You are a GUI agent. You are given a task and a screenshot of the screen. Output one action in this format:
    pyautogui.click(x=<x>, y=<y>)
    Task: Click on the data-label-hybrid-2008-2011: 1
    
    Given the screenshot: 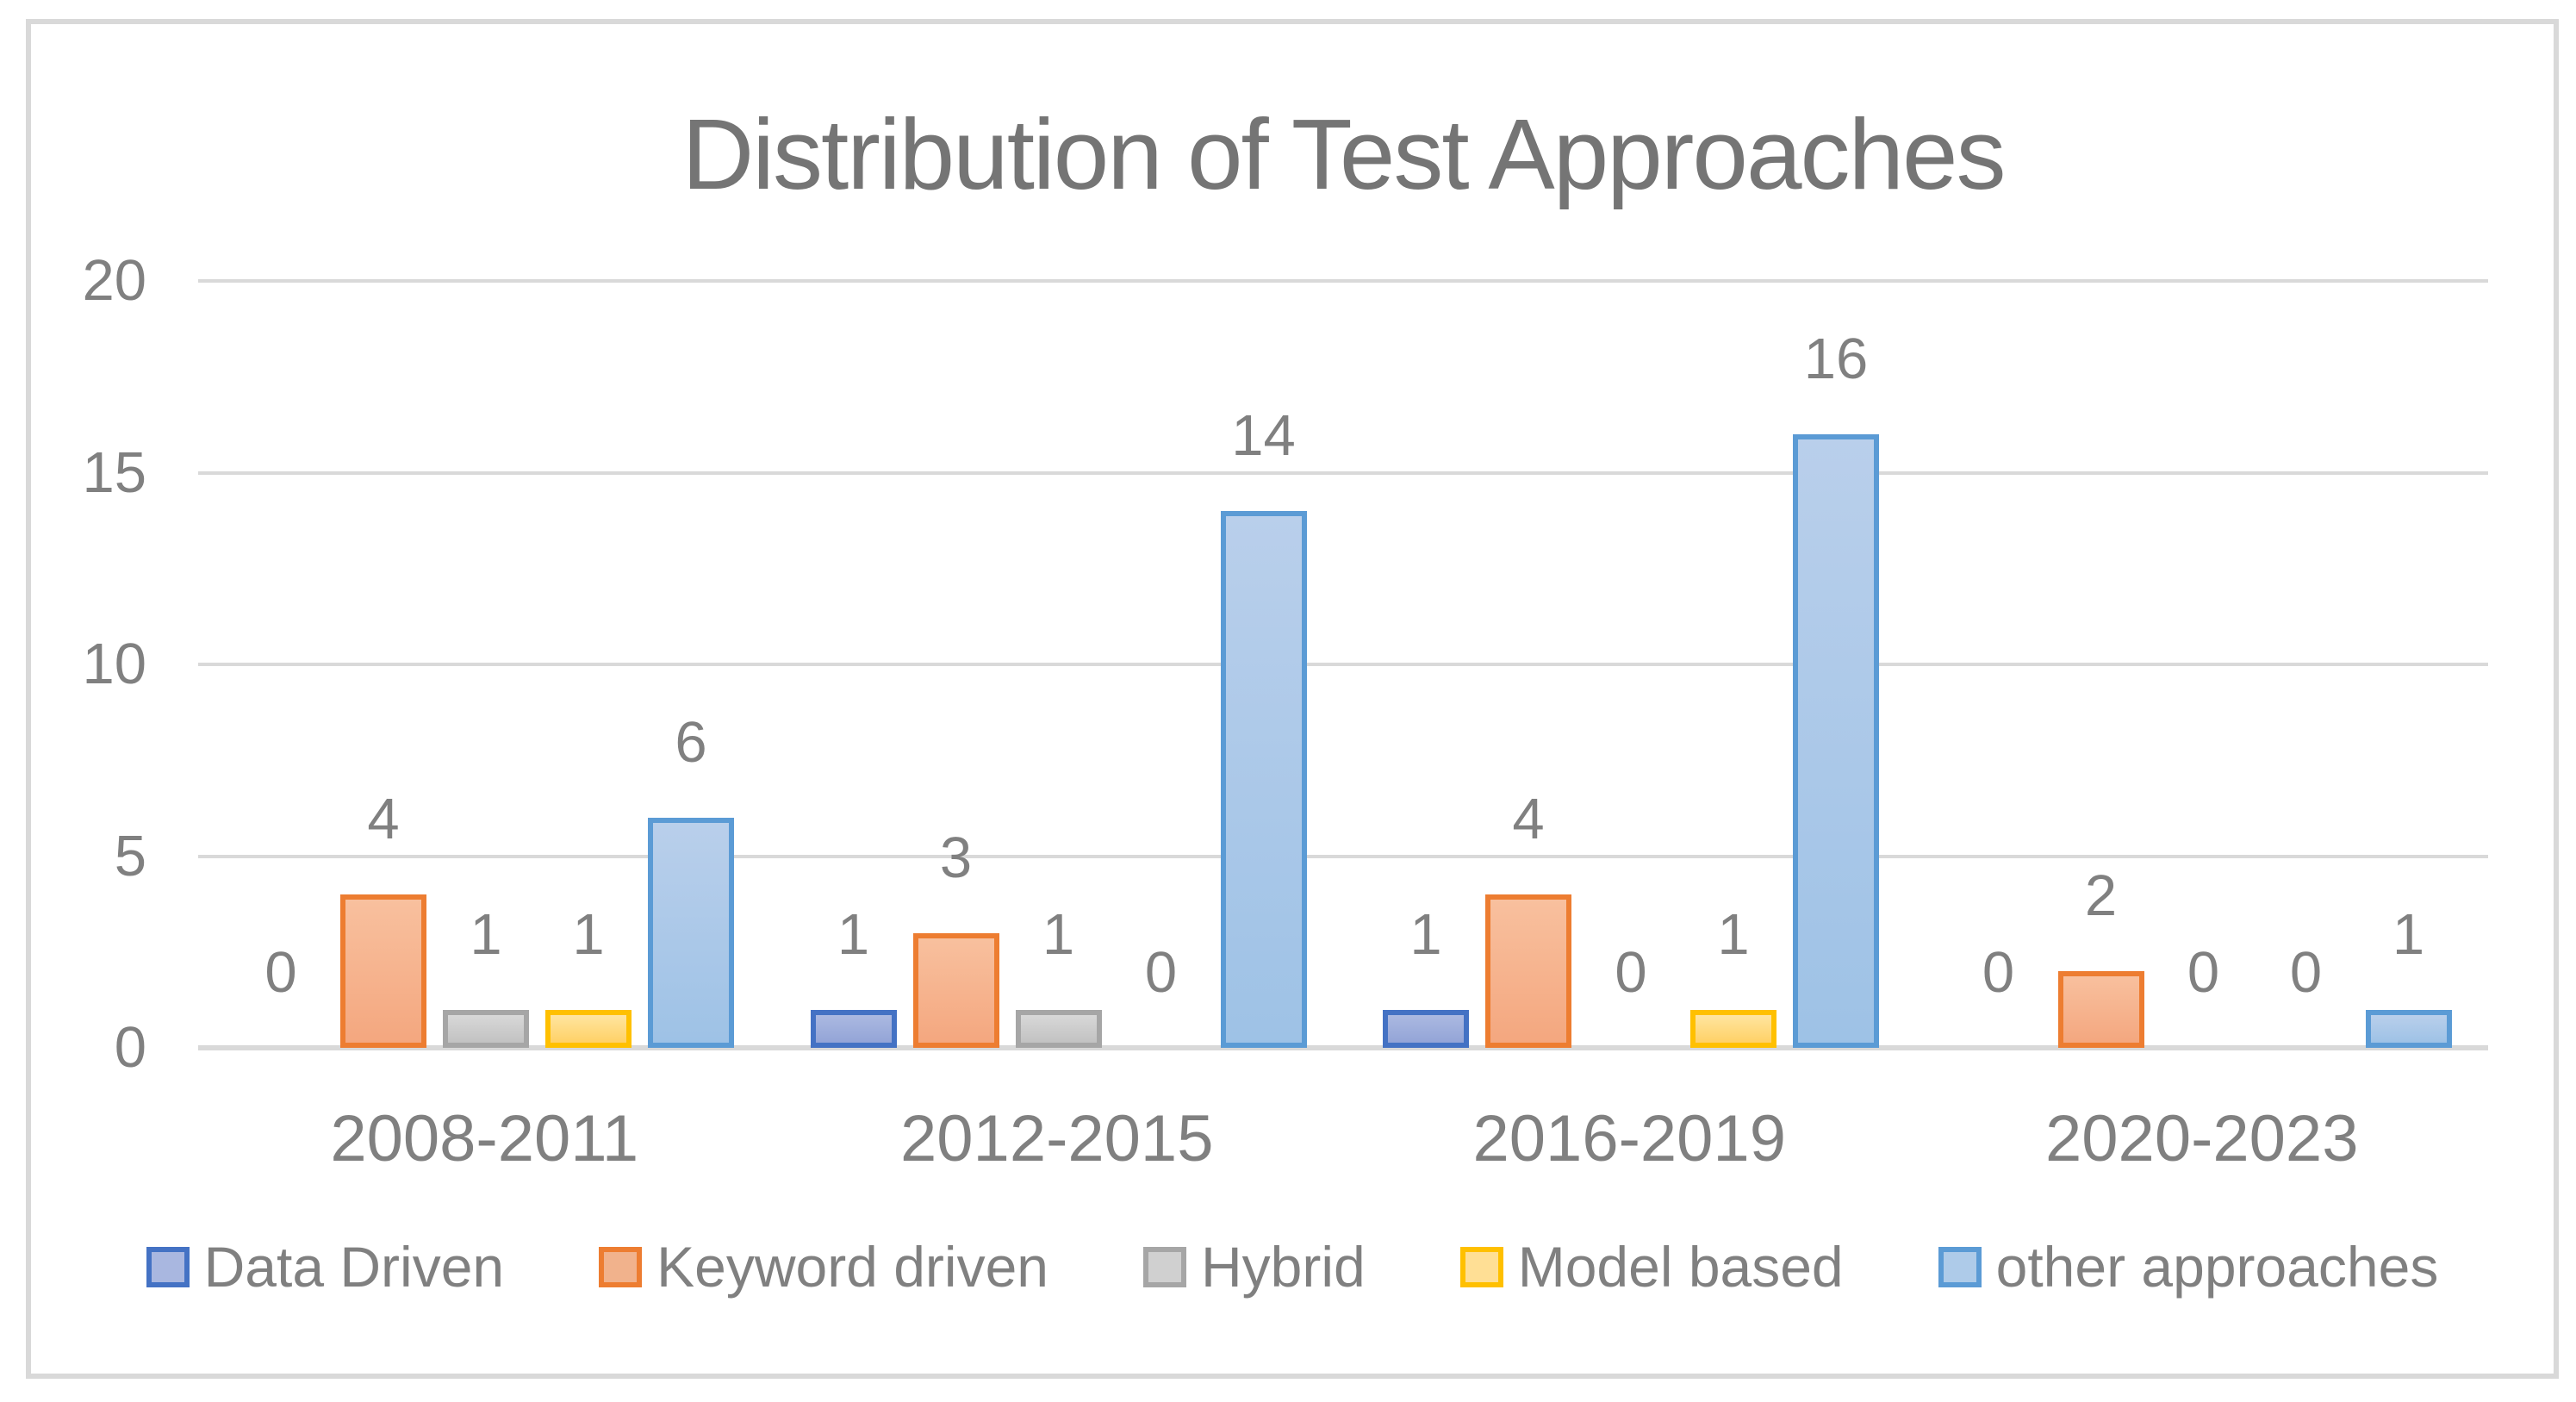 What is the action you would take?
    pyautogui.click(x=486, y=934)
    